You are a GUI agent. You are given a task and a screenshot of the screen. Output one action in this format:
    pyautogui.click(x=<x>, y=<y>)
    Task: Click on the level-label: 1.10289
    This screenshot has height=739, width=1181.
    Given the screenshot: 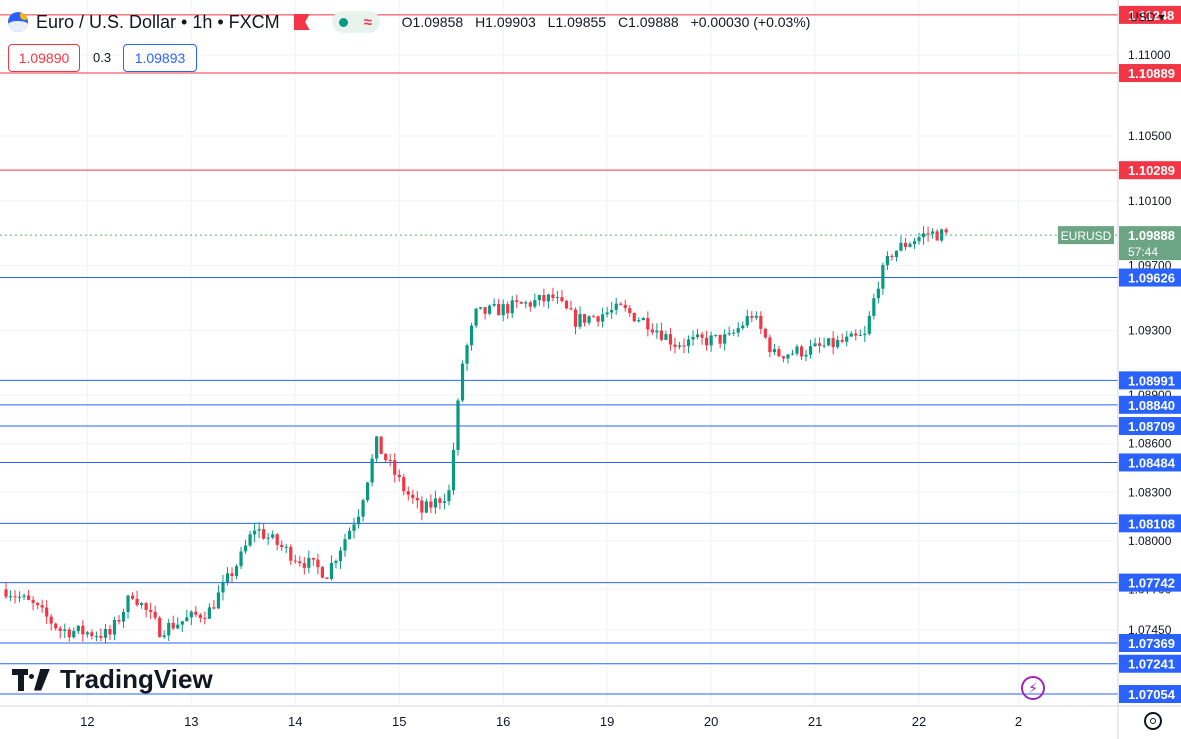 What is the action you would take?
    pyautogui.click(x=1151, y=170)
    